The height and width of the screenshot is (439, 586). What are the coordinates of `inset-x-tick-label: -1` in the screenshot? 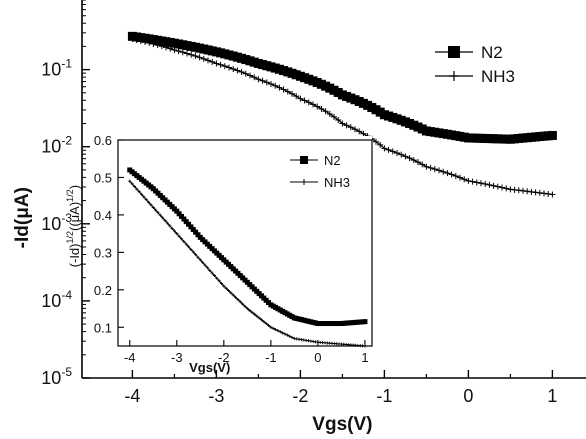 It's located at (271, 357).